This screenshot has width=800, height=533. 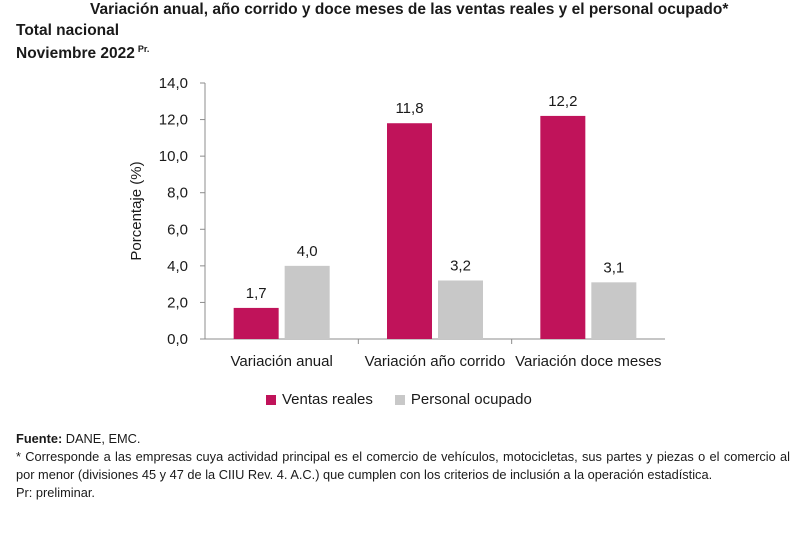 What do you see at coordinates (327, 399) in the screenshot?
I see `legend-label-ventas: Ventas reales` at bounding box center [327, 399].